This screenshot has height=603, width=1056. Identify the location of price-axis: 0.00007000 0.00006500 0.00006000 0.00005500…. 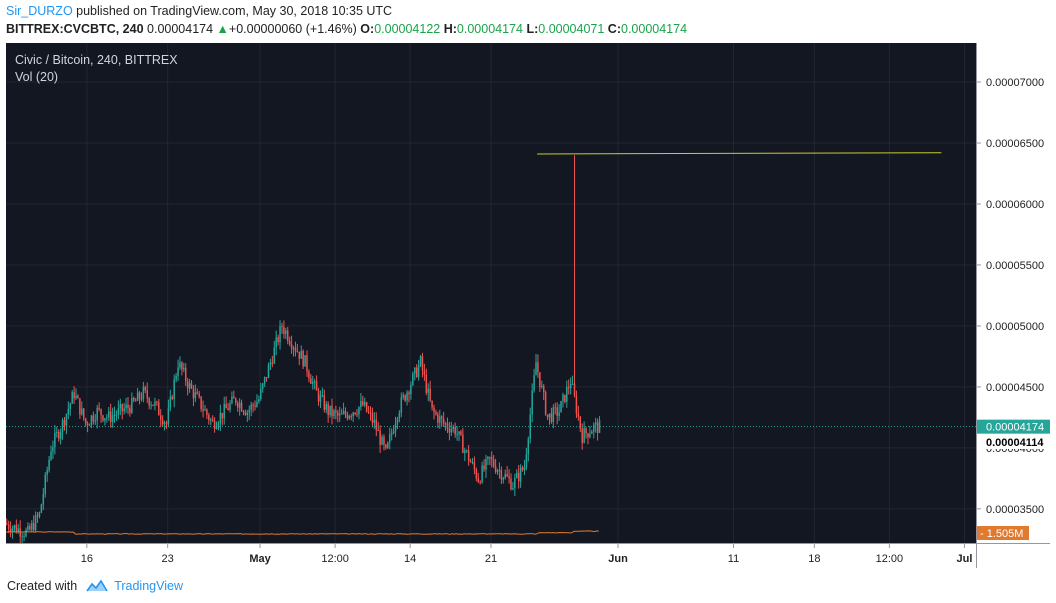
(1013, 305).